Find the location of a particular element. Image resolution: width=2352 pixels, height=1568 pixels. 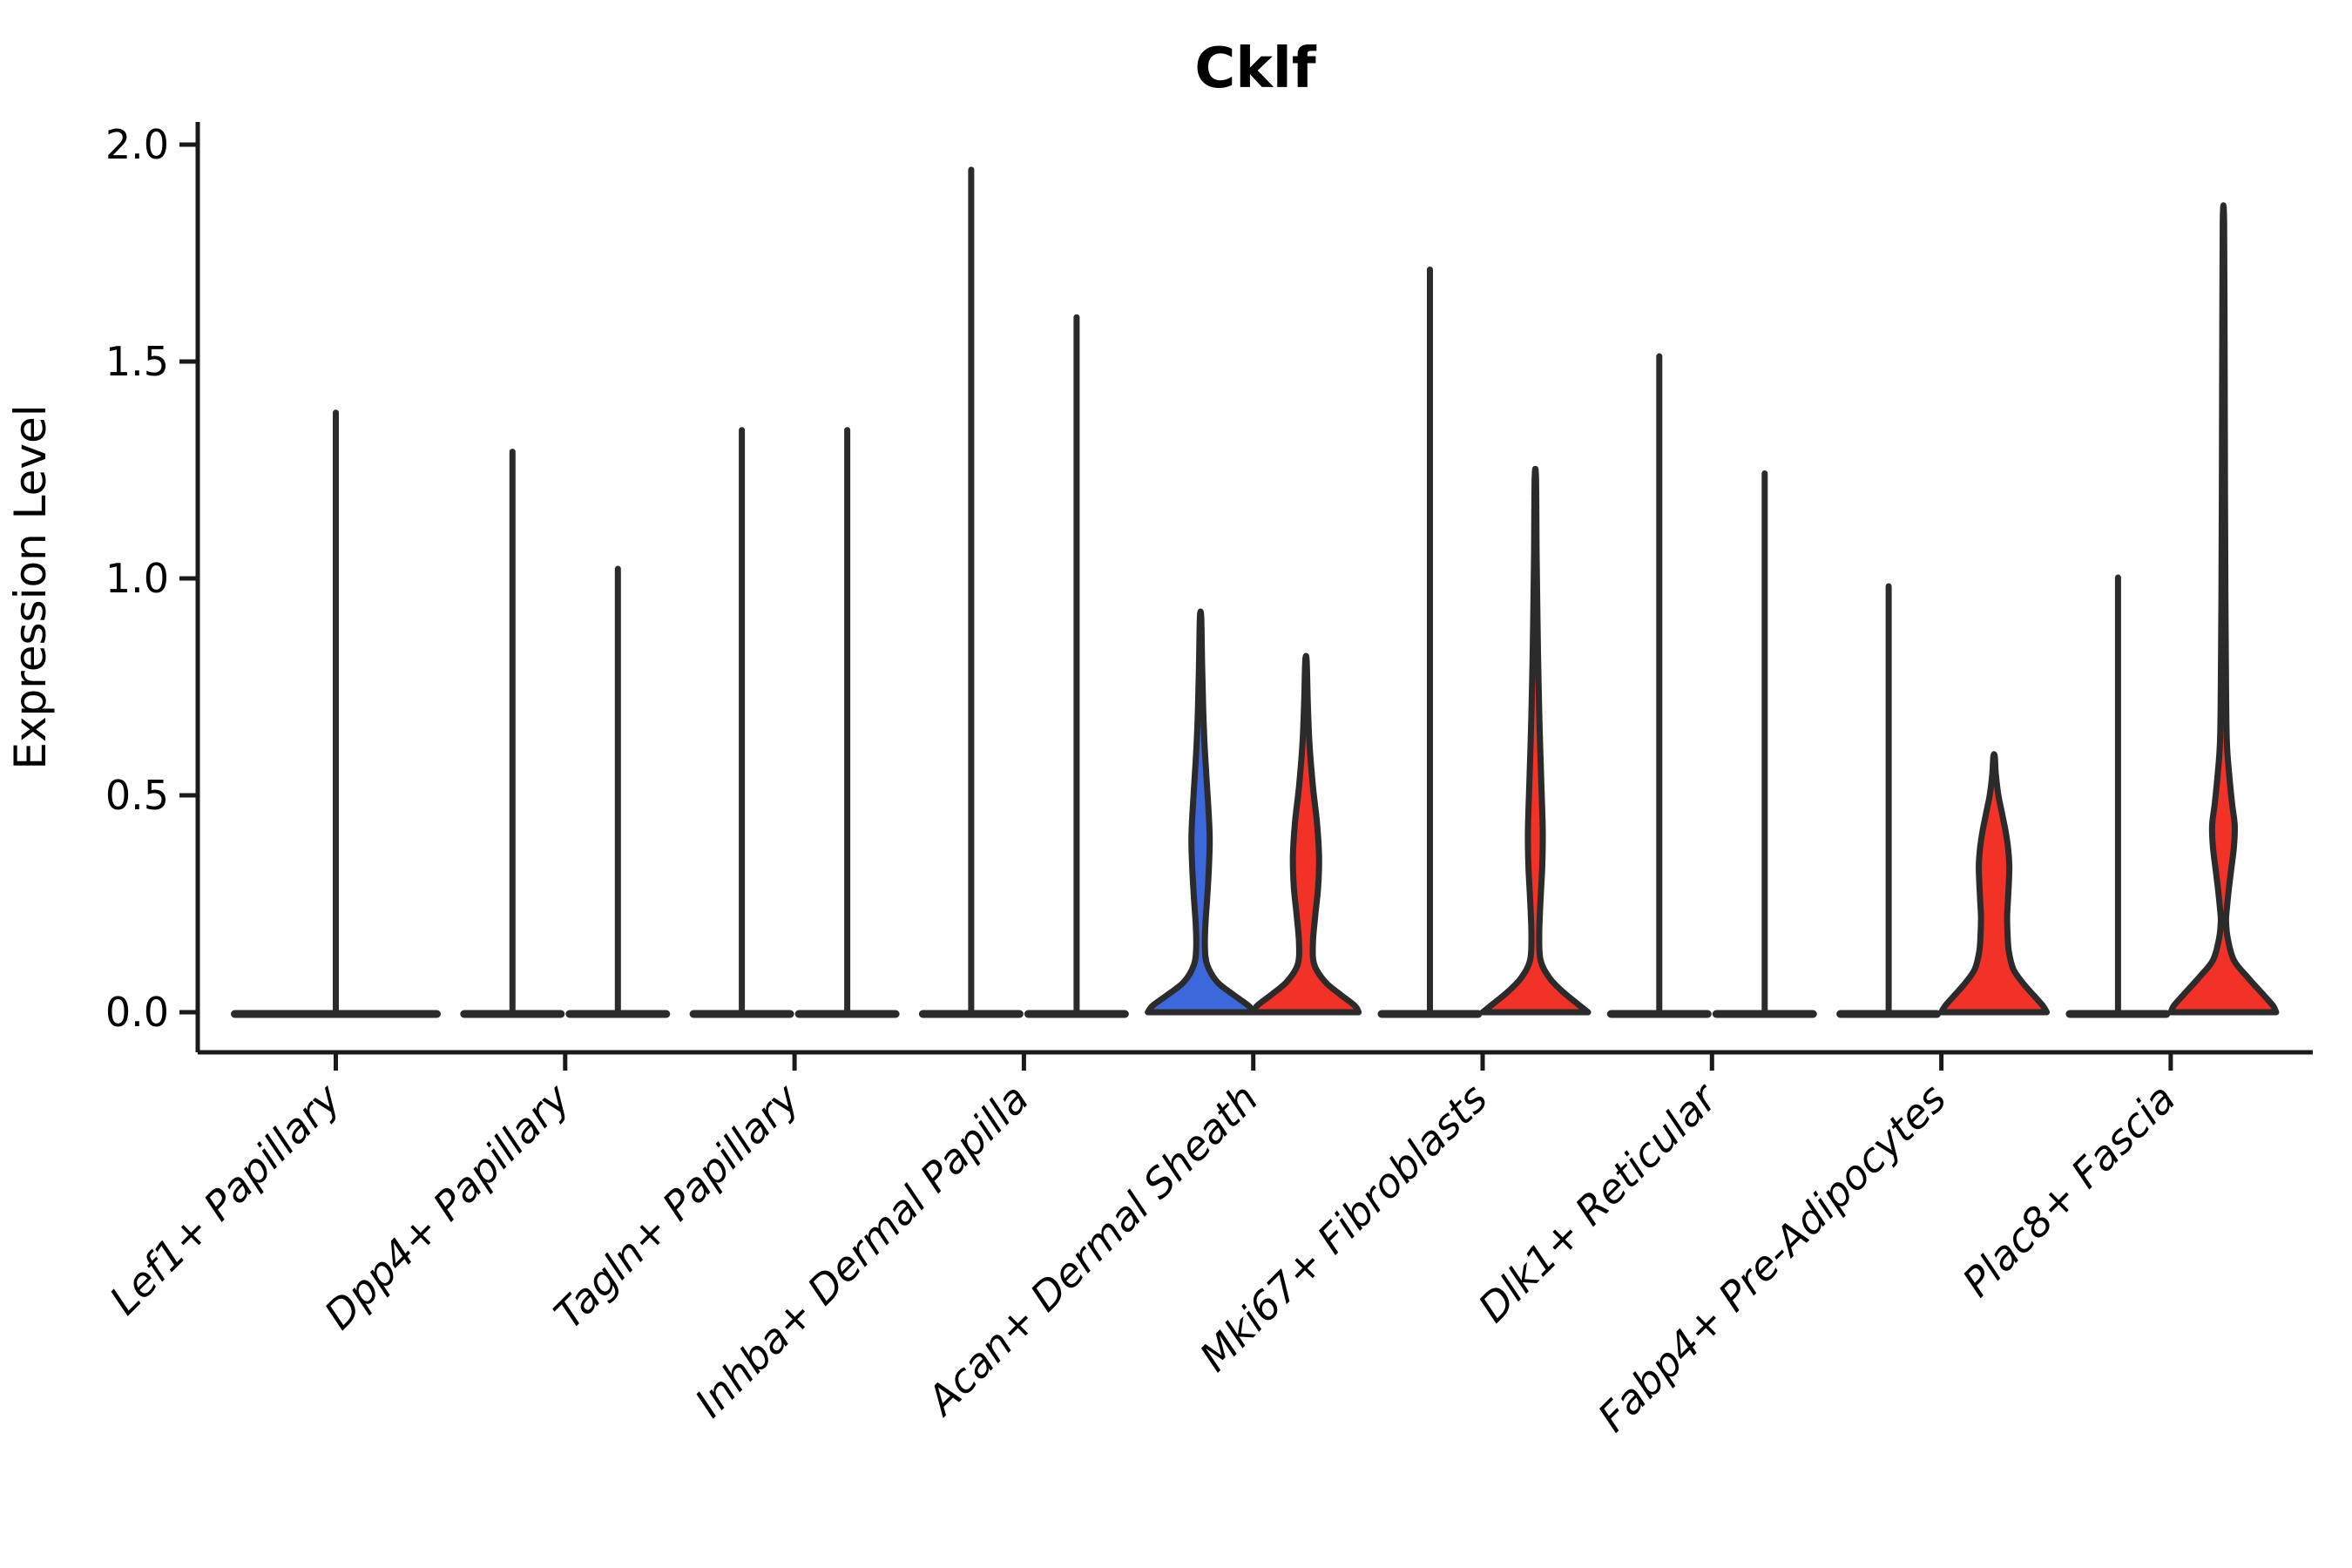

x-tick-label: Dlk1+ Reticular is located at coordinates (1598, 1201).